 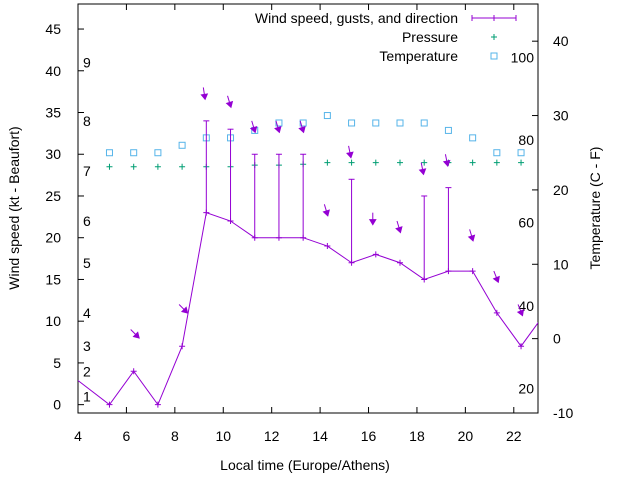 I want to click on y2-axis-label: Temperature (C - F), so click(x=595, y=208).